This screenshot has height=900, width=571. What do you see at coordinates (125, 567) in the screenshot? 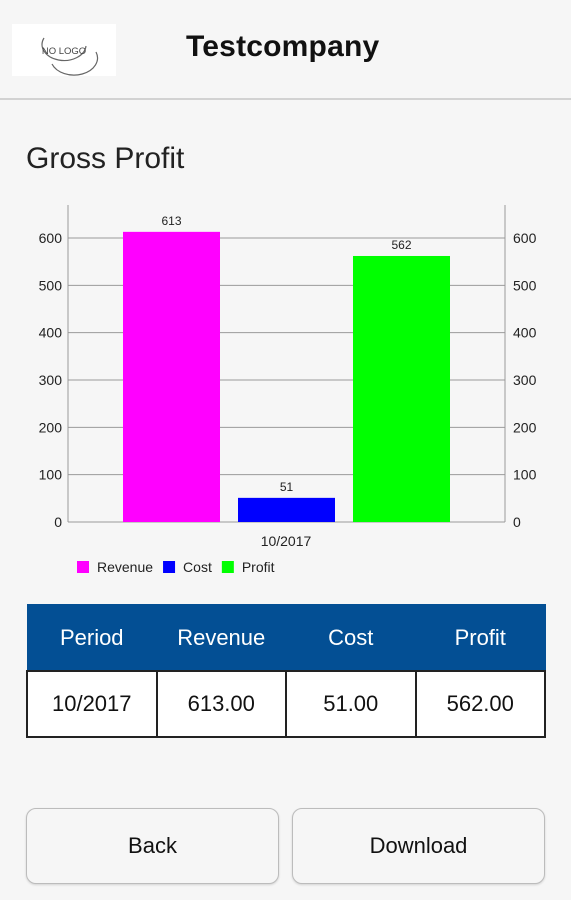
I see `legend-label-revenue: Revenue` at bounding box center [125, 567].